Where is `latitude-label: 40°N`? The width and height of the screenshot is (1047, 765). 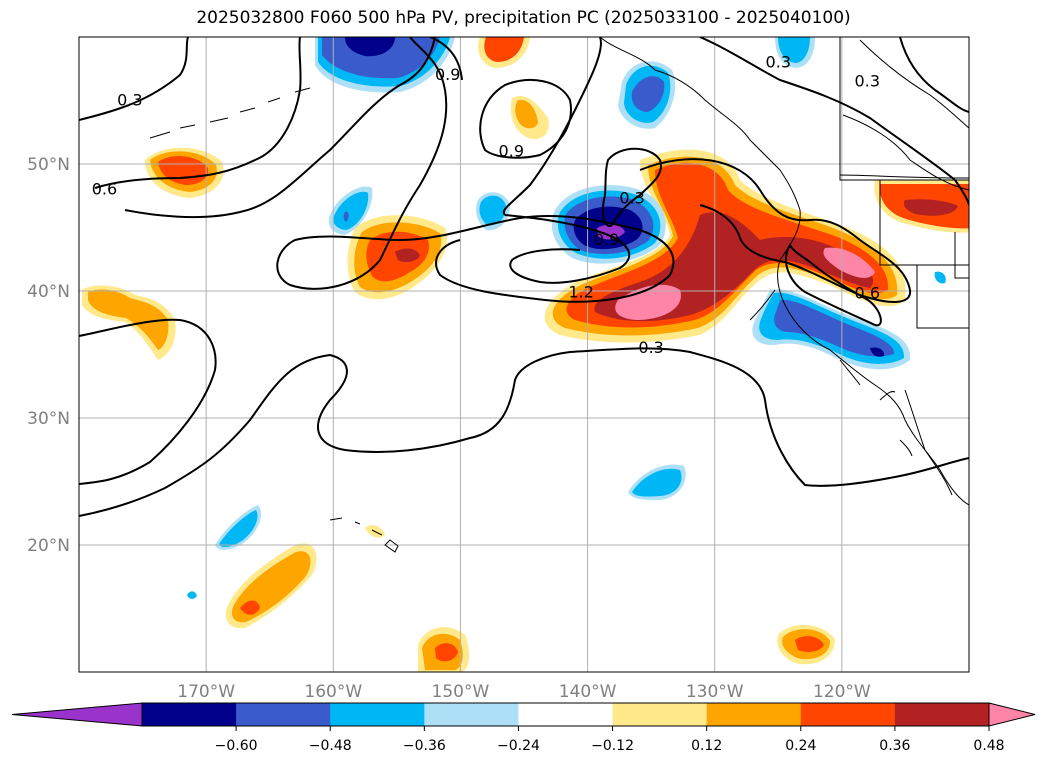 latitude-label: 40°N is located at coordinates (48, 292).